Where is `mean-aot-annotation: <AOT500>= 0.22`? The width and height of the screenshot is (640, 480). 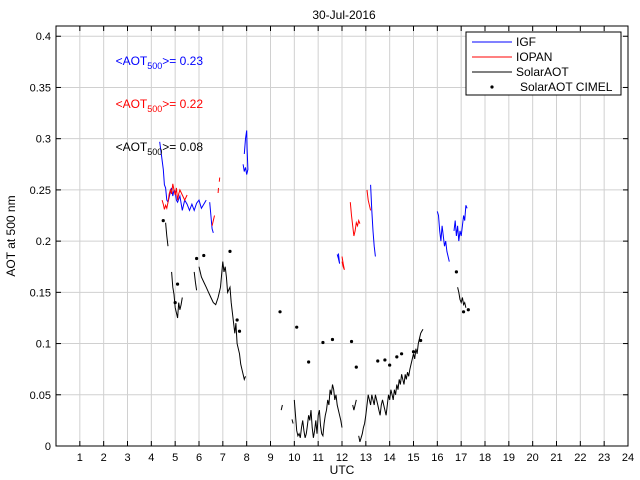 mean-aot-annotation: <AOT500>= 0.22 is located at coordinates (160, 105).